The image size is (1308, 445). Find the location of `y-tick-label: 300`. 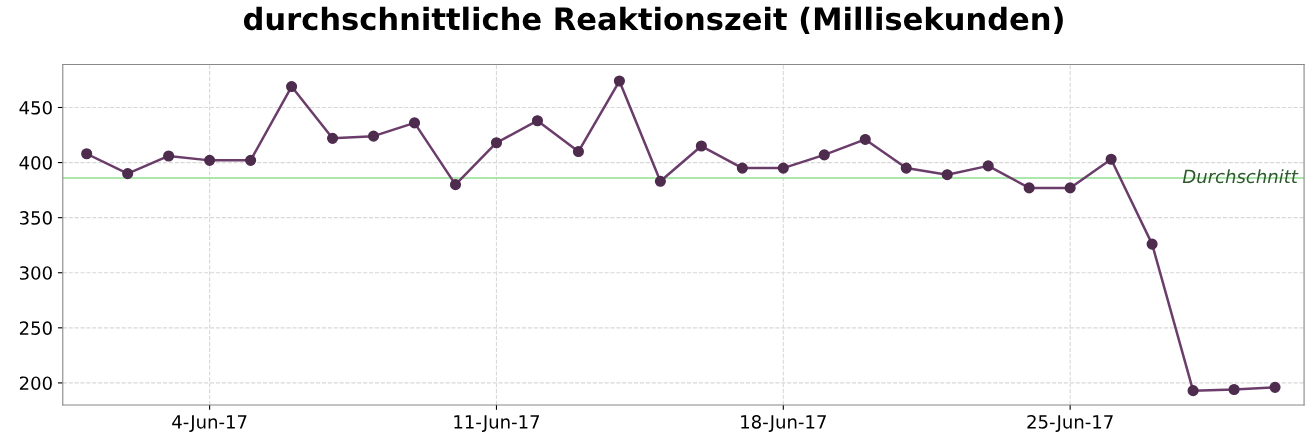

y-tick-label: 300 is located at coordinates (35, 273).